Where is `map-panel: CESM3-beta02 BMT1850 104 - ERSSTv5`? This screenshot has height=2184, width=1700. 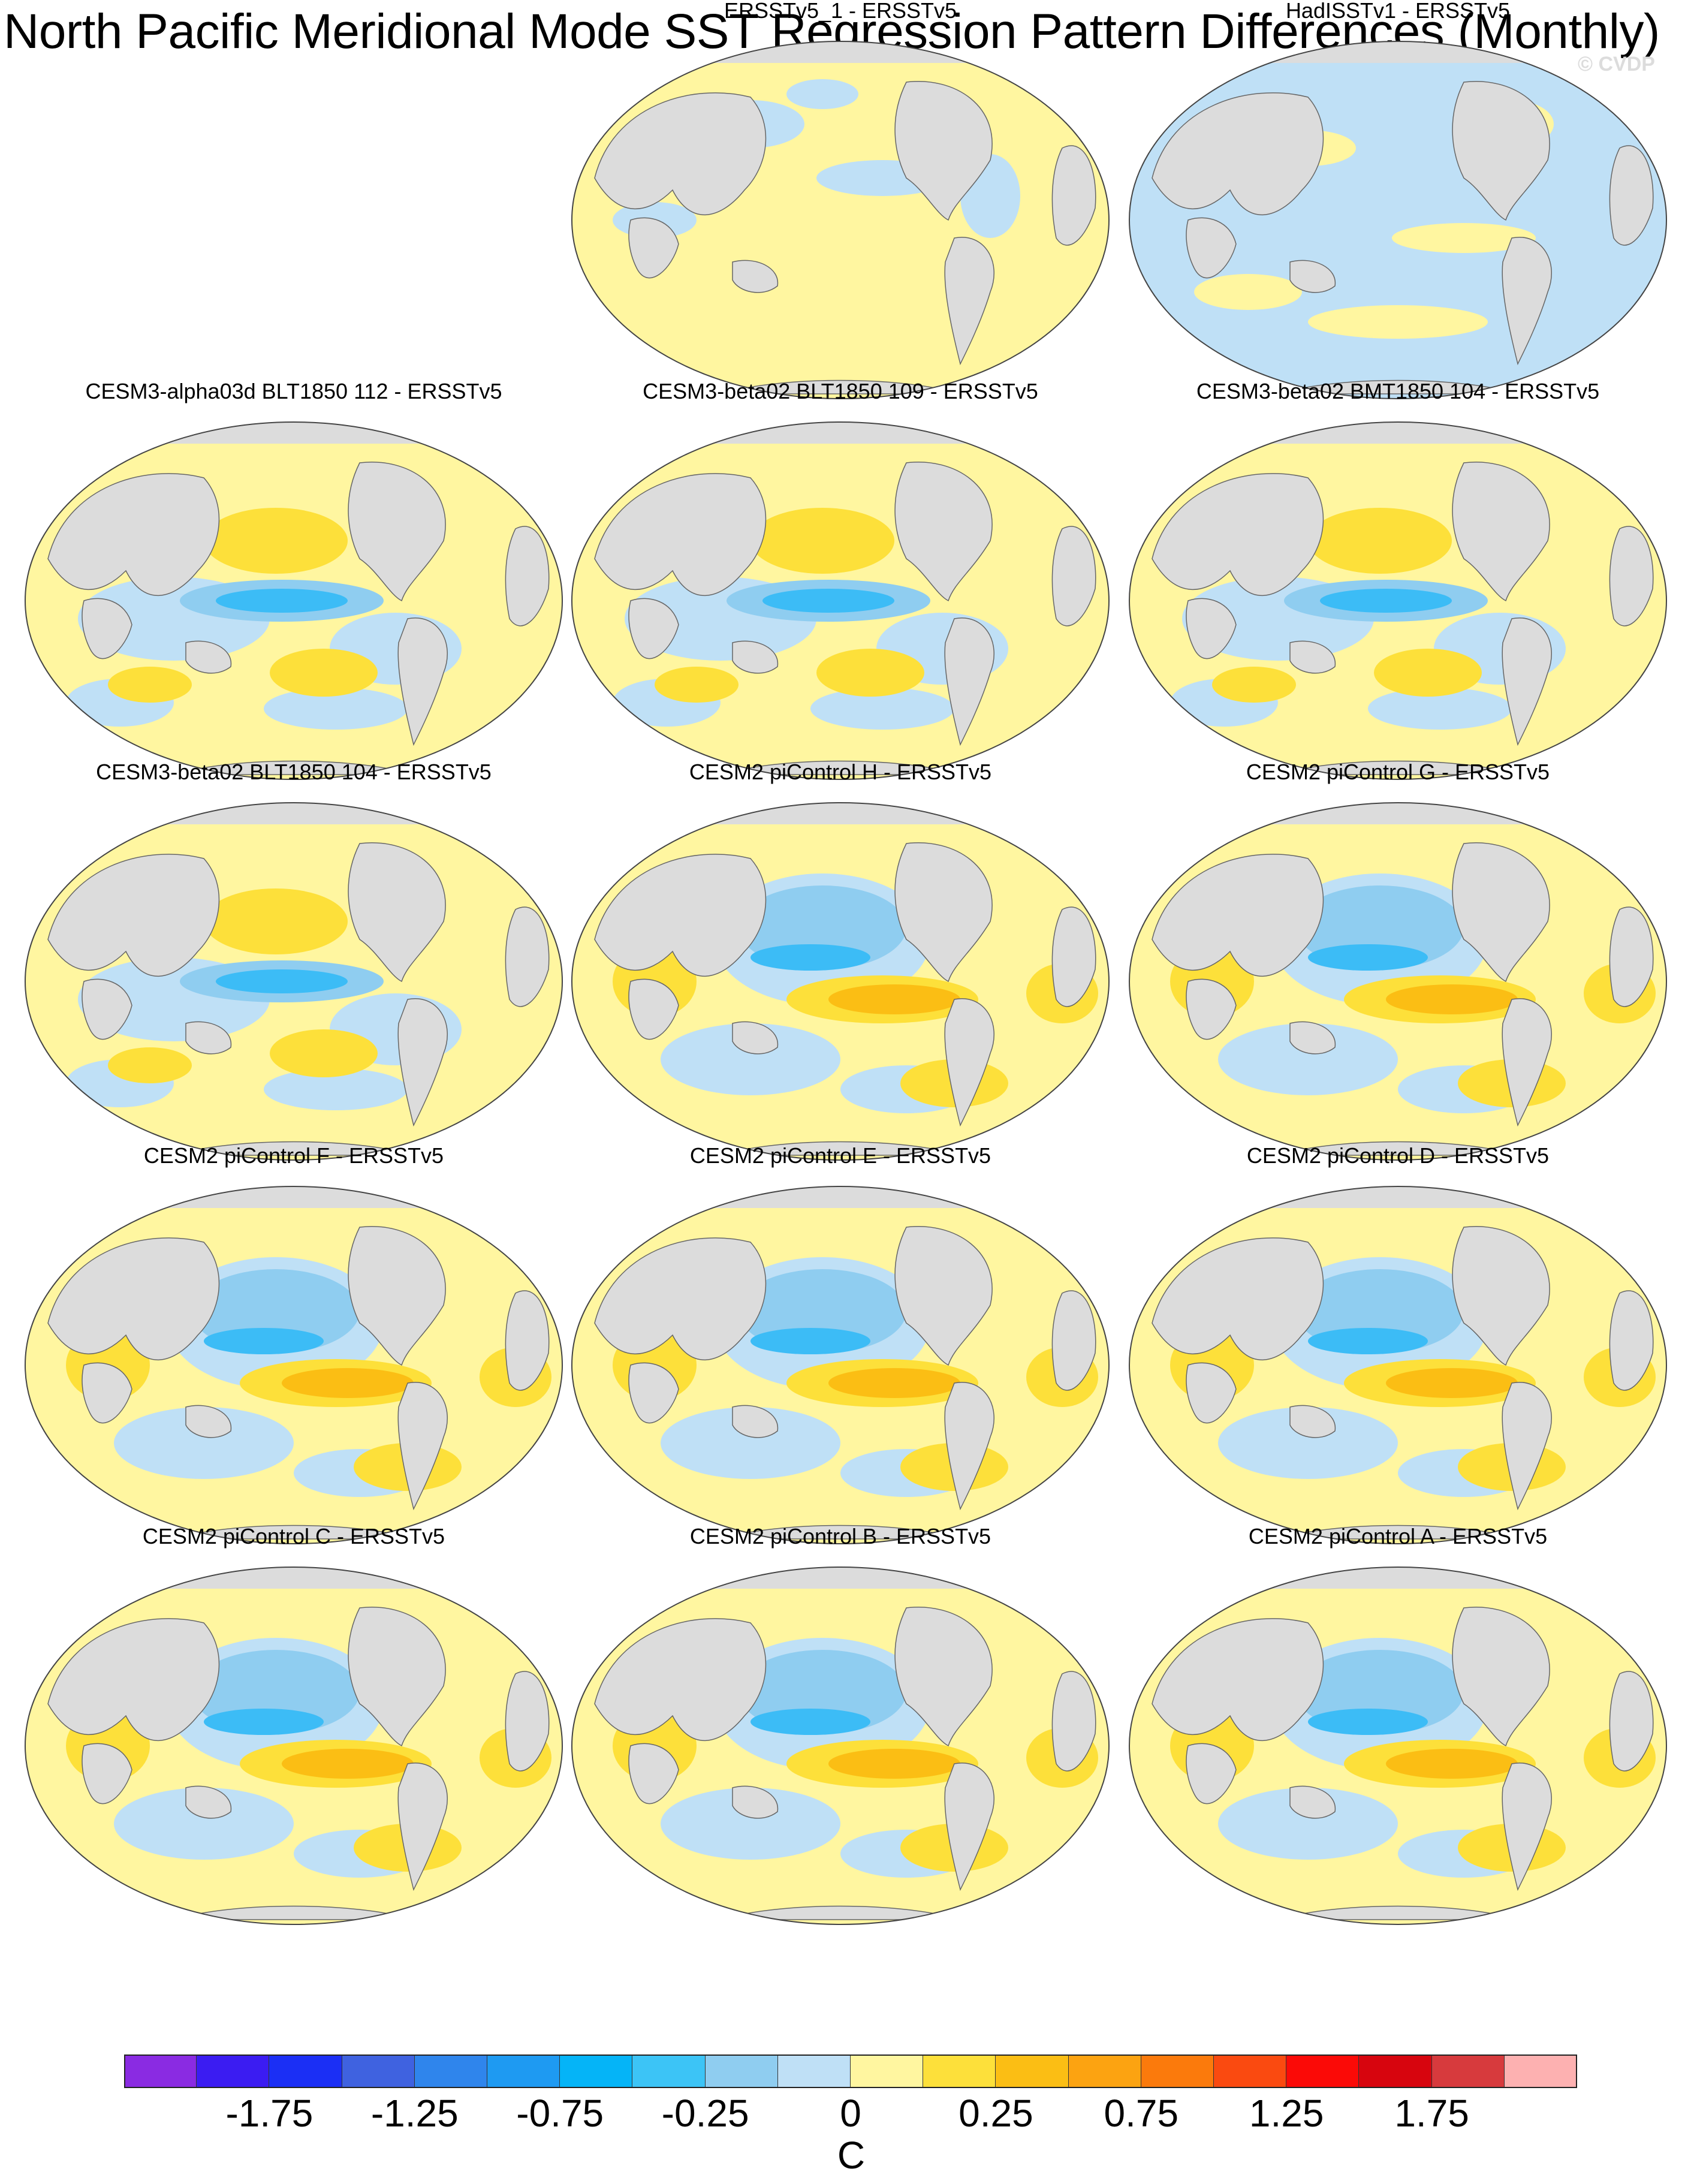 map-panel: CESM3-beta02 BMT1850 104 - ERSSTv5 is located at coordinates (1398, 611).